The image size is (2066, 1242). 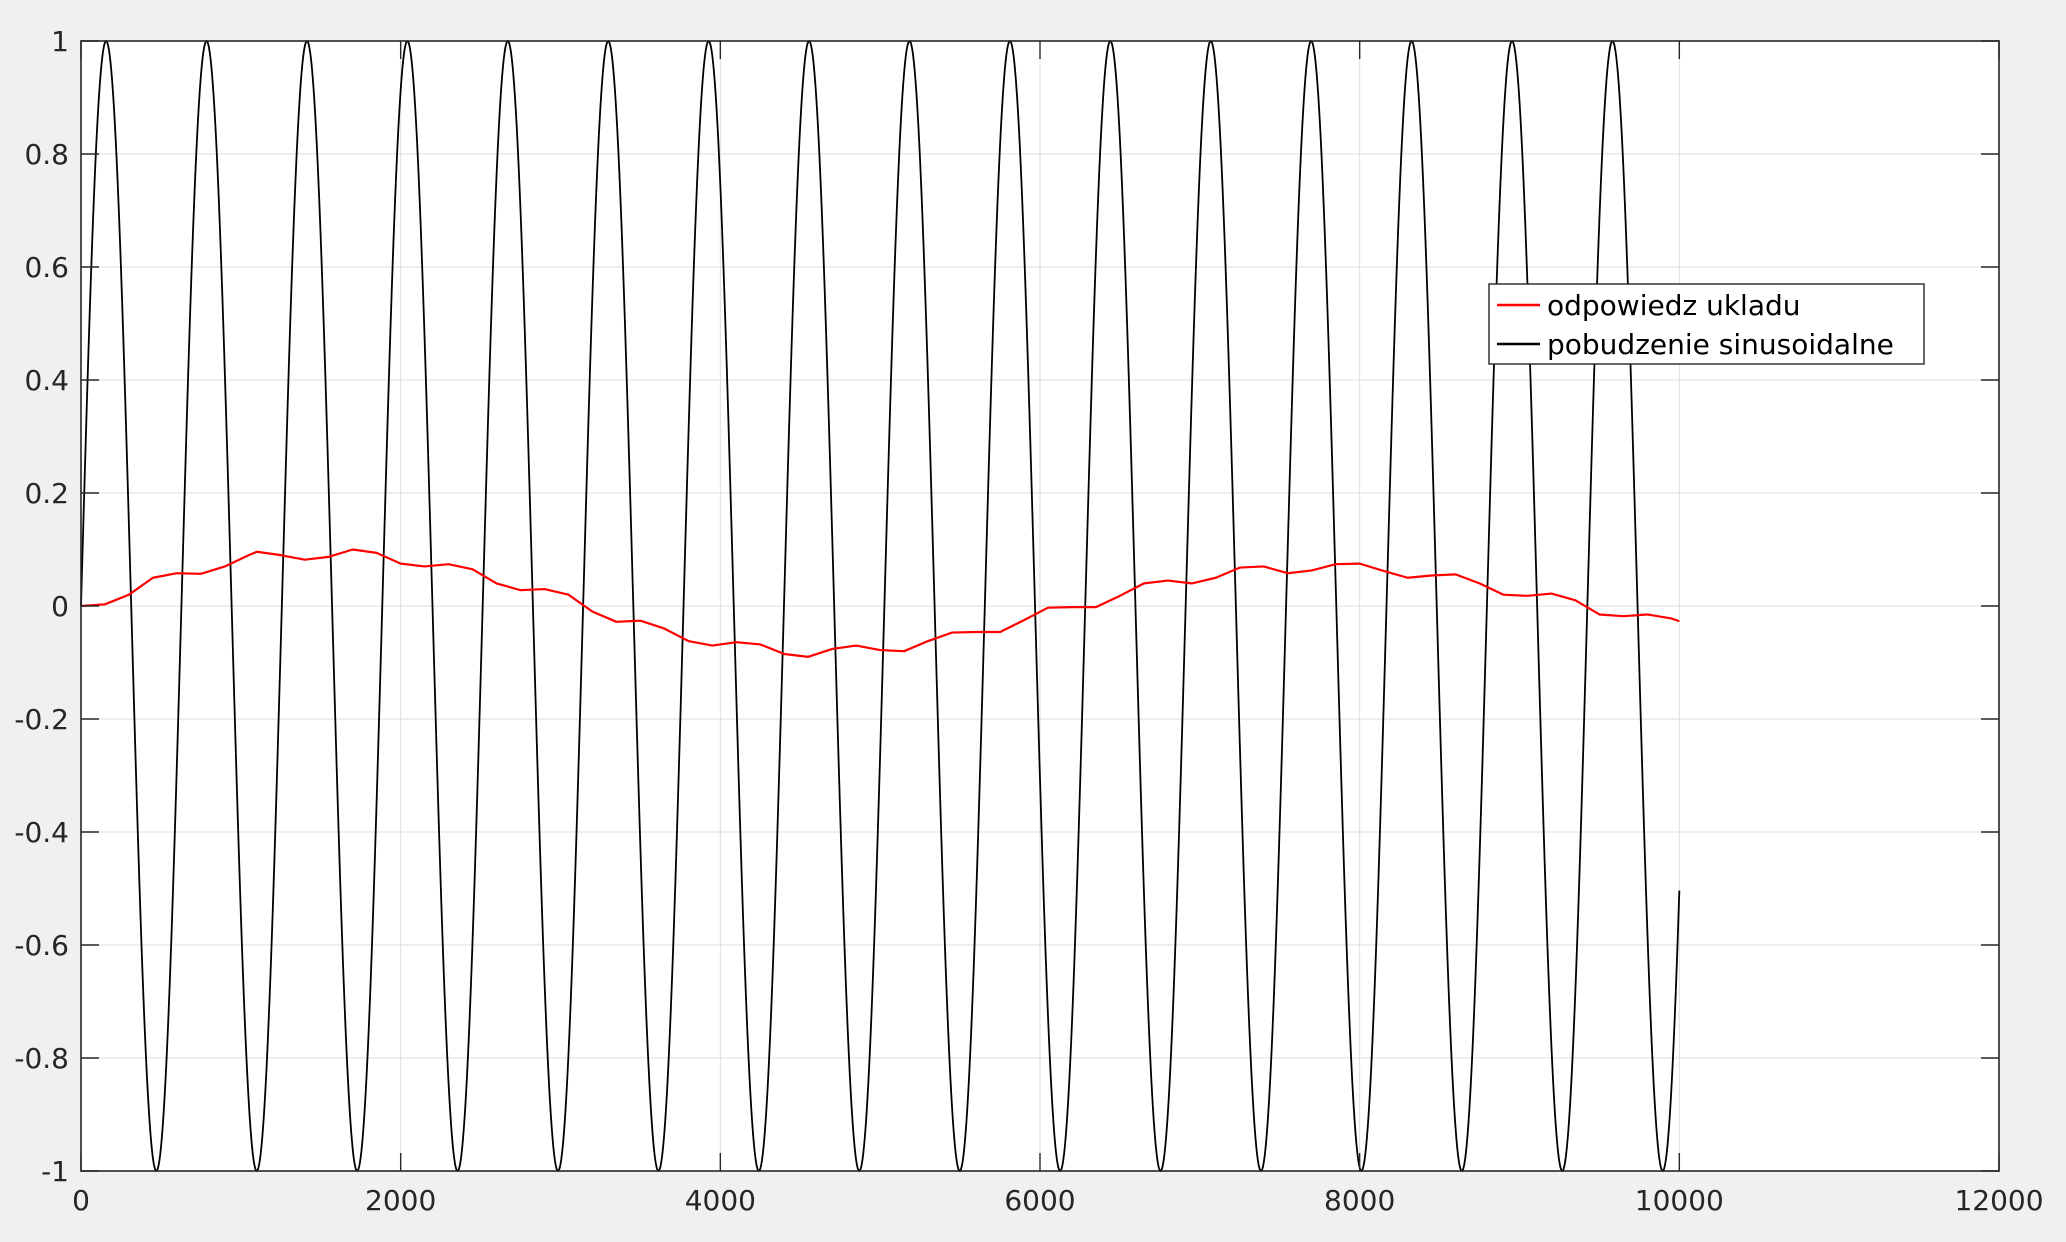 I want to click on x-tick-label: 4000, so click(x=720, y=1200).